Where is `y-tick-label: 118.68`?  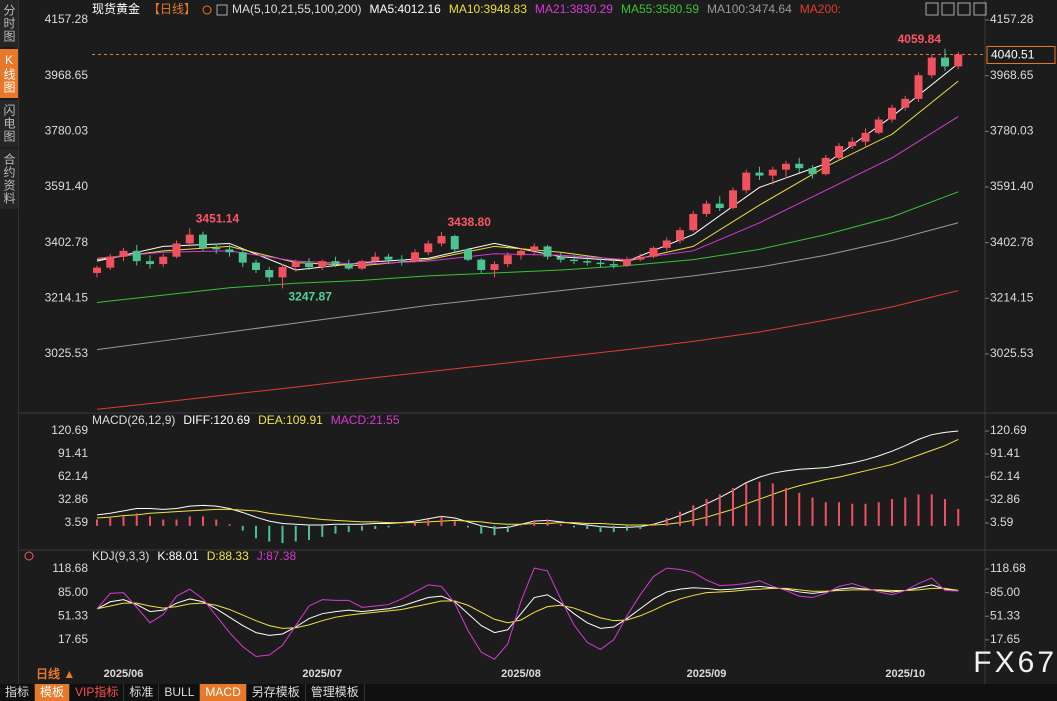
y-tick-label: 118.68 is located at coordinates (70, 568).